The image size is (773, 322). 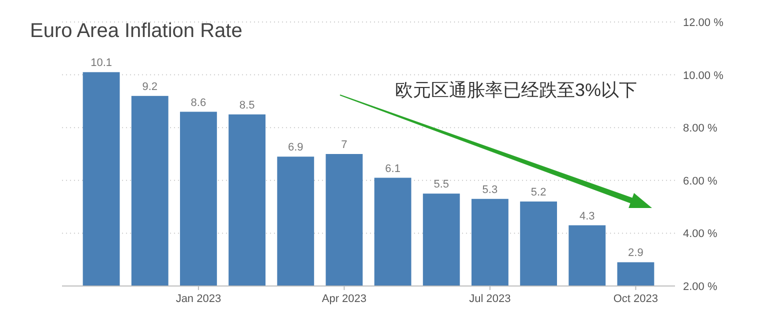 I want to click on data-label: 10.1, so click(x=101, y=63).